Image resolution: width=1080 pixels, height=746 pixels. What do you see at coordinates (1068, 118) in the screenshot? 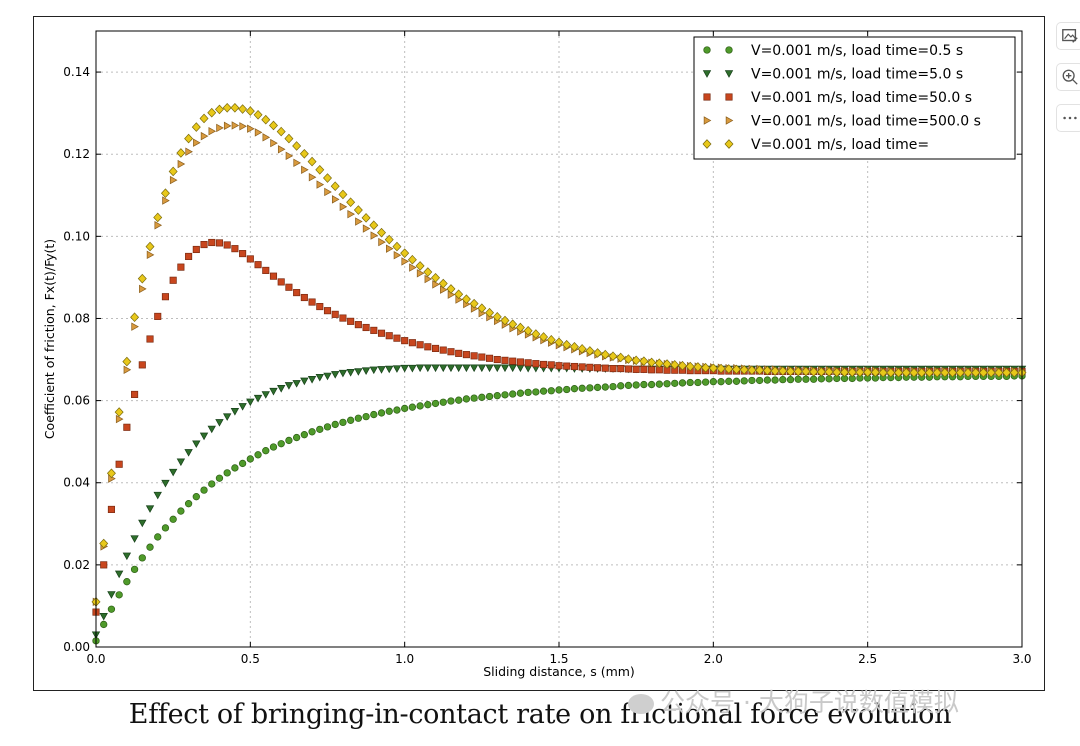
I see `more-button` at bounding box center [1068, 118].